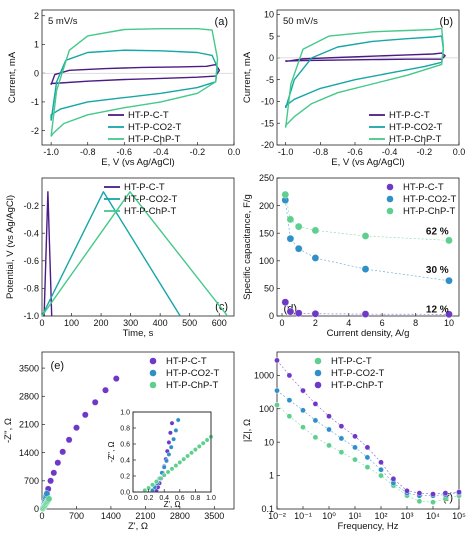 The height and width of the screenshot is (550, 469). I want to click on panel-d-legend: HT-P-C-THT-P-CO2-THT-P-ChP-T, so click(421, 199).